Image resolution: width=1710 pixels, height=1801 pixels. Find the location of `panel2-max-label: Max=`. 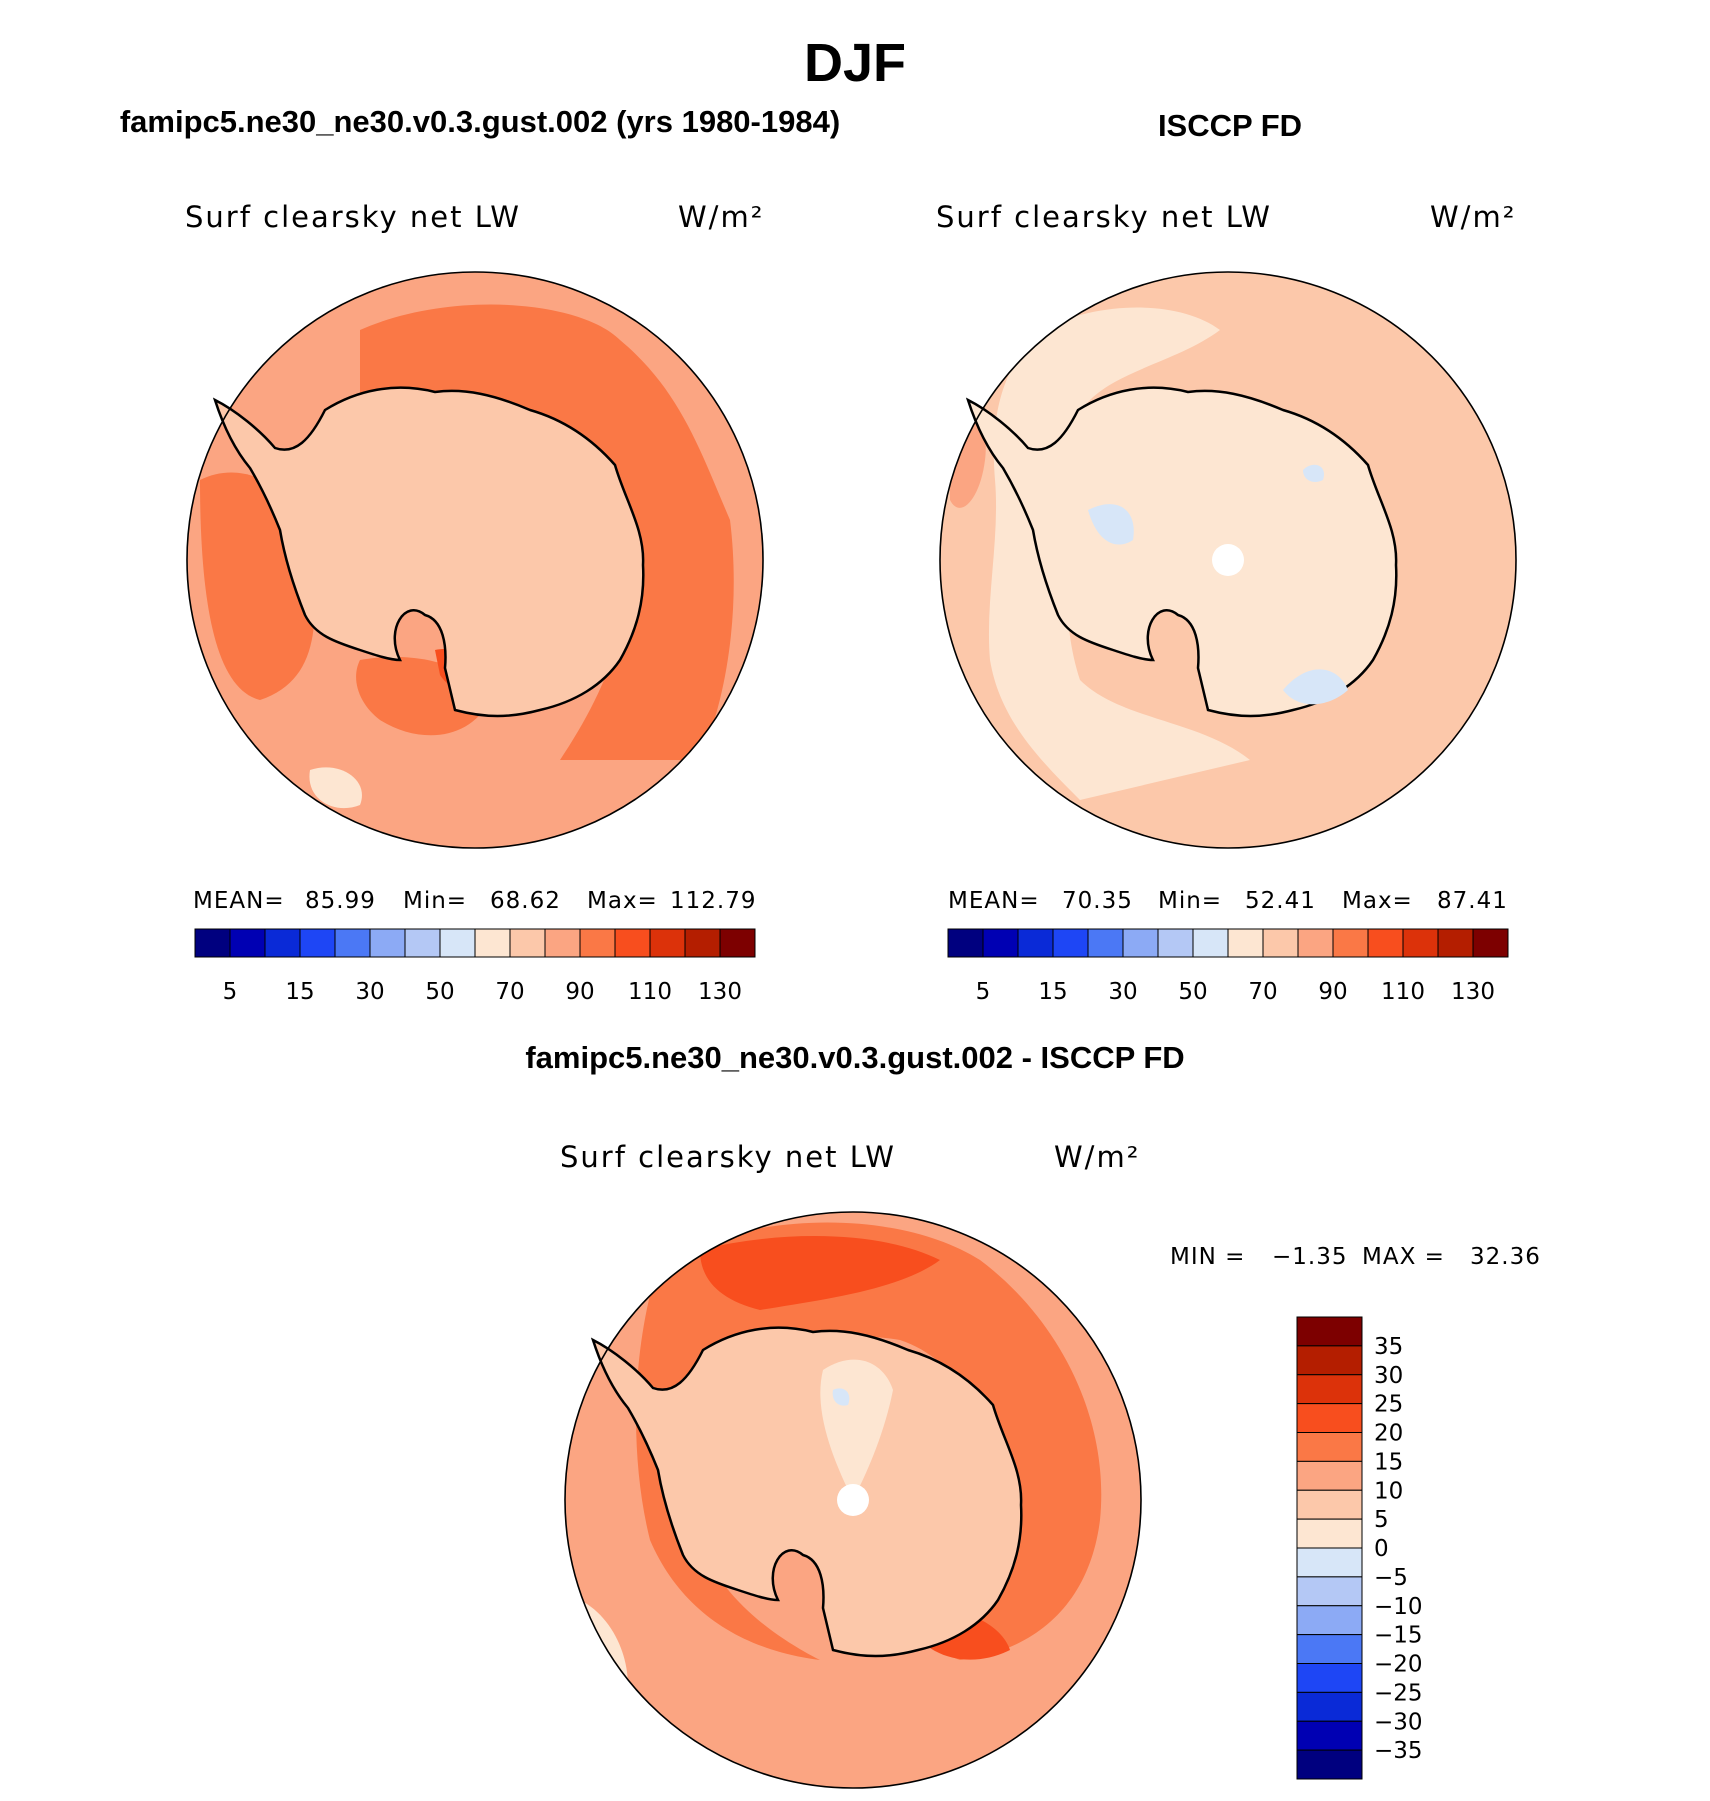

panel2-max-label: Max= is located at coordinates (1377, 901).